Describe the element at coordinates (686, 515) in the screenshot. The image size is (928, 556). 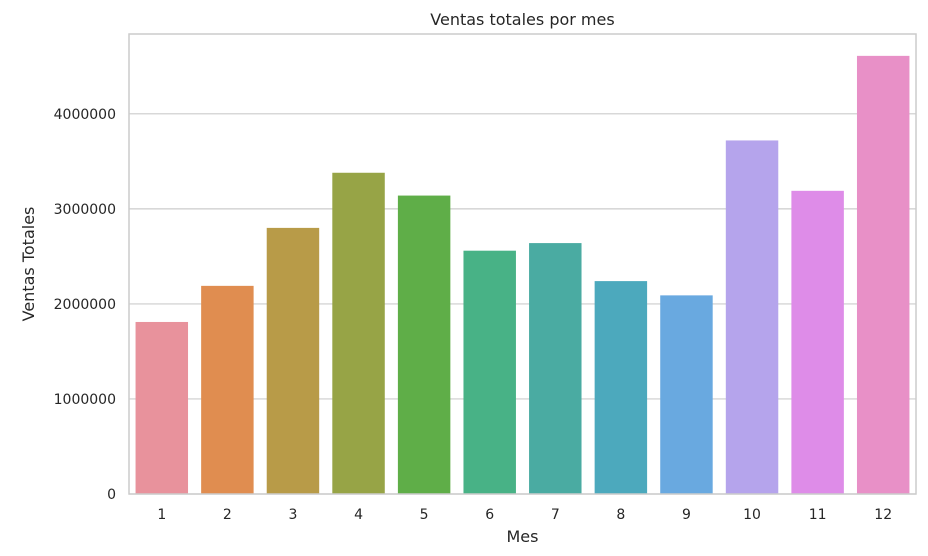
I see `x-tick-label: 9` at that location.